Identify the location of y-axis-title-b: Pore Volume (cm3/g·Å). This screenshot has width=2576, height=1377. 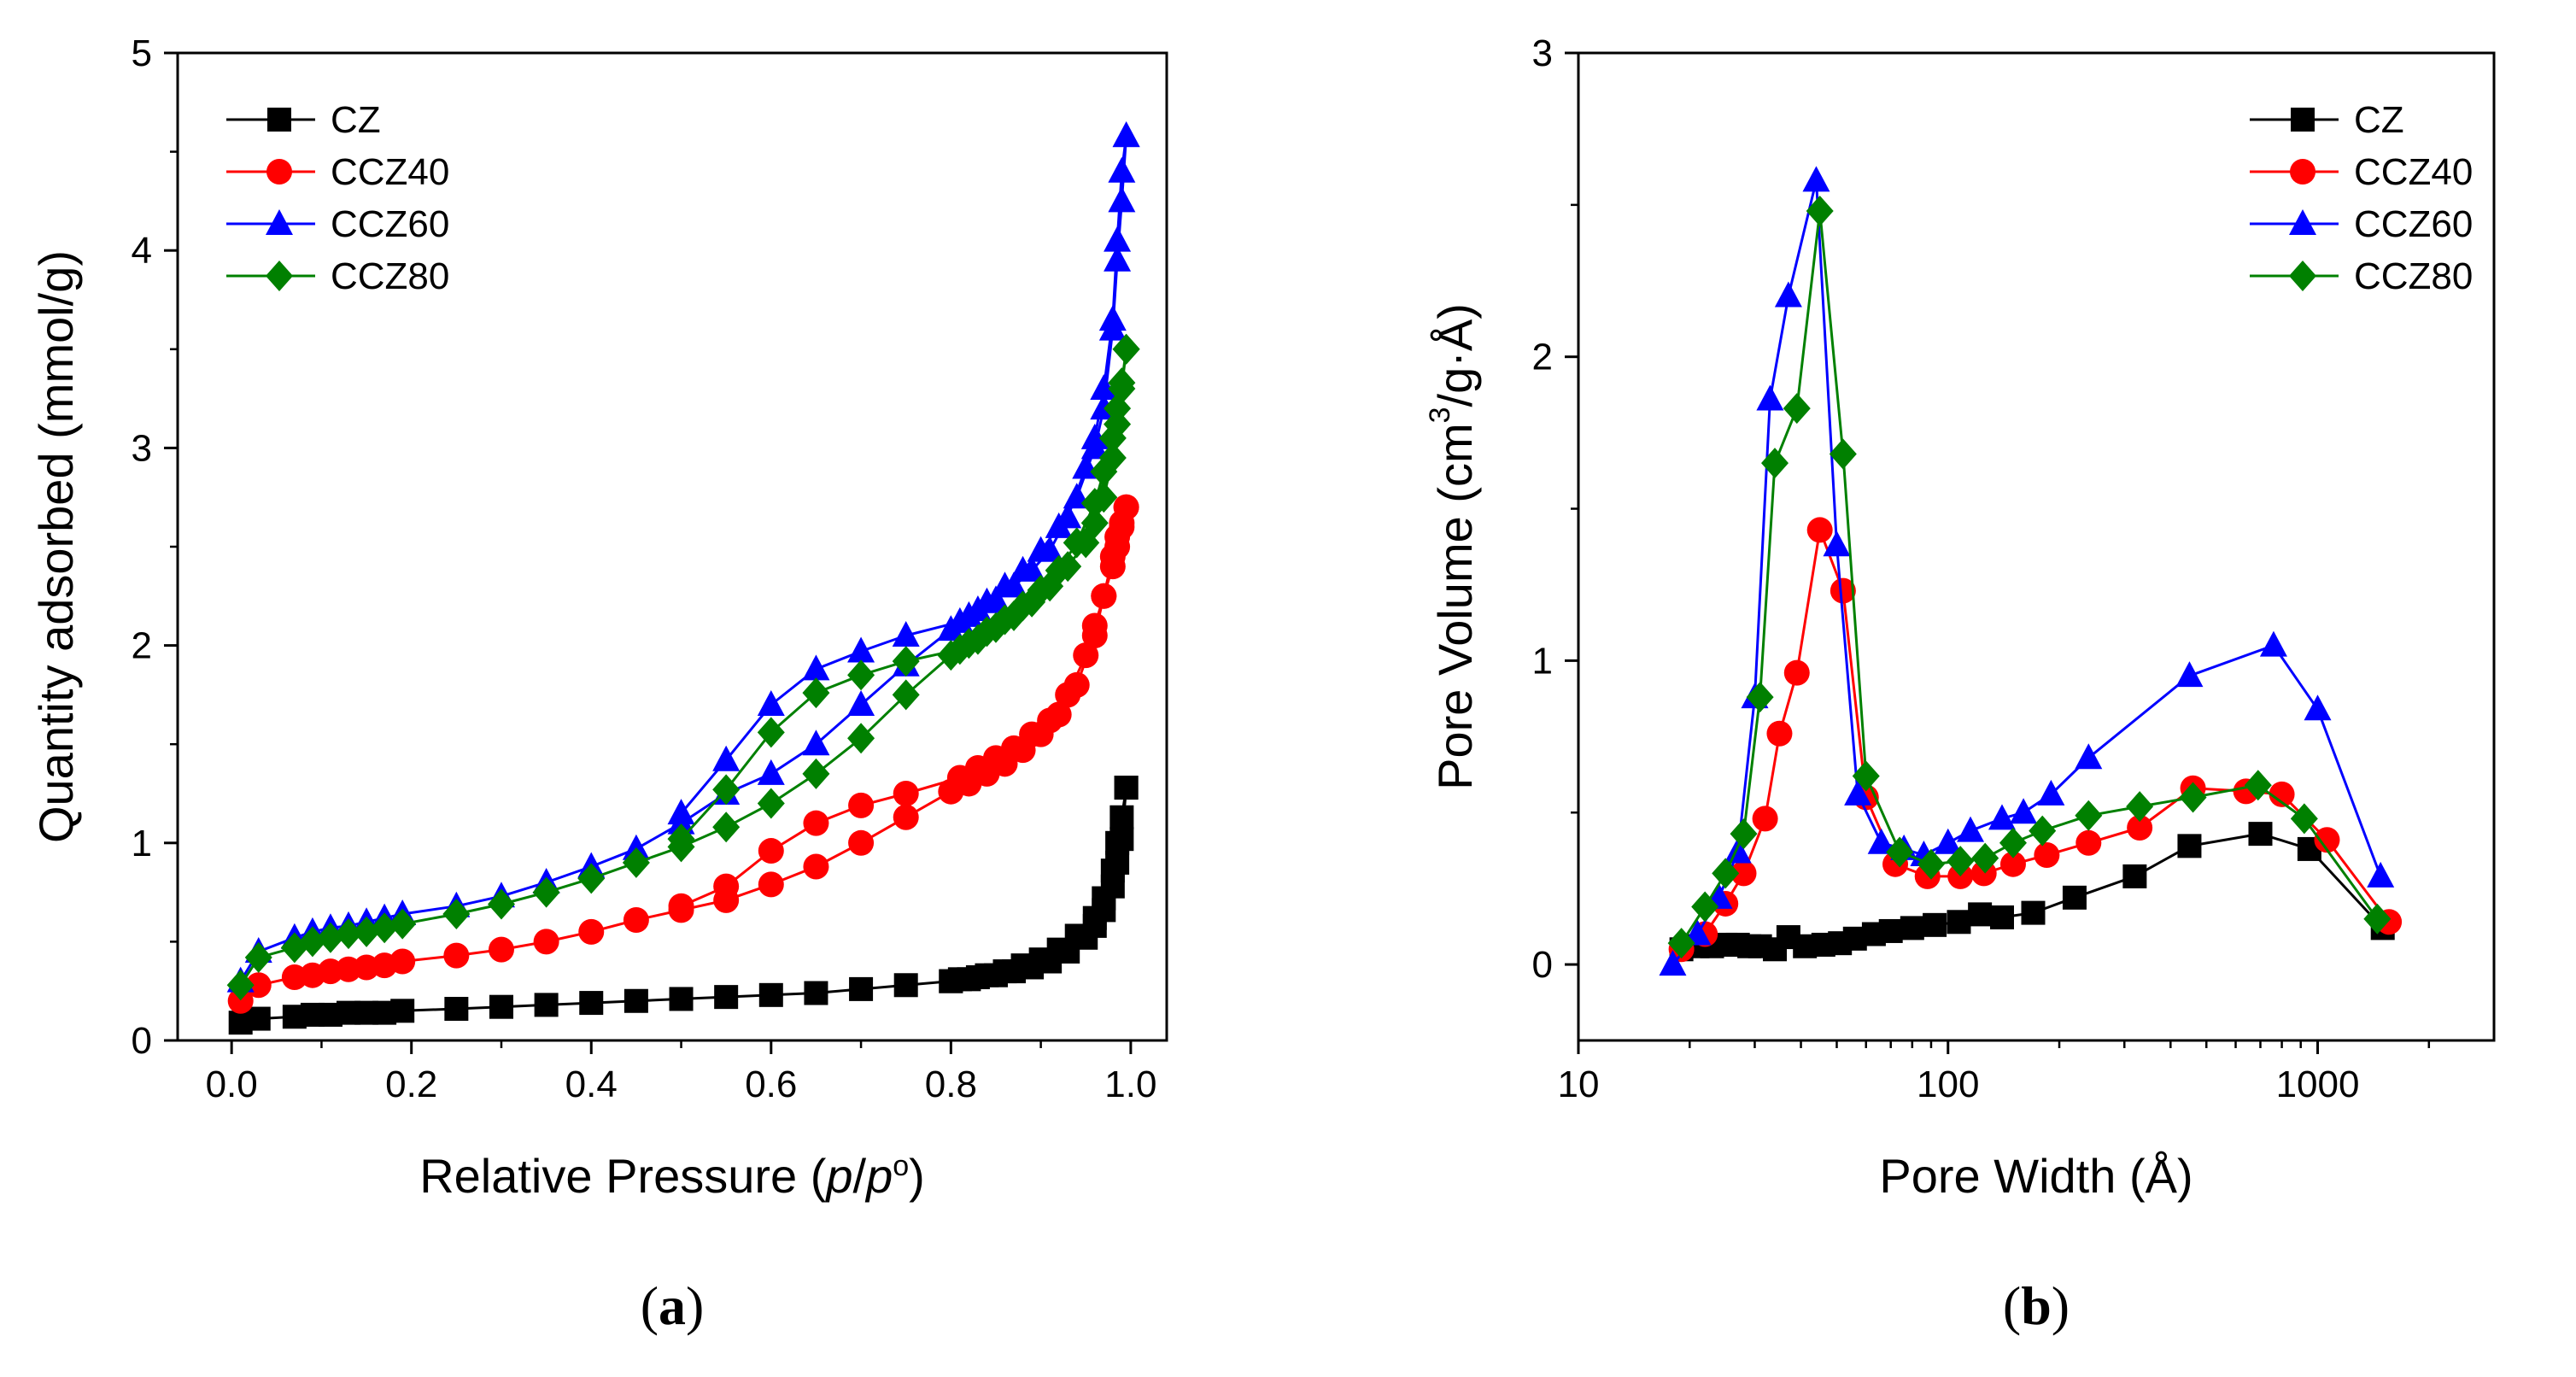
(1453, 546).